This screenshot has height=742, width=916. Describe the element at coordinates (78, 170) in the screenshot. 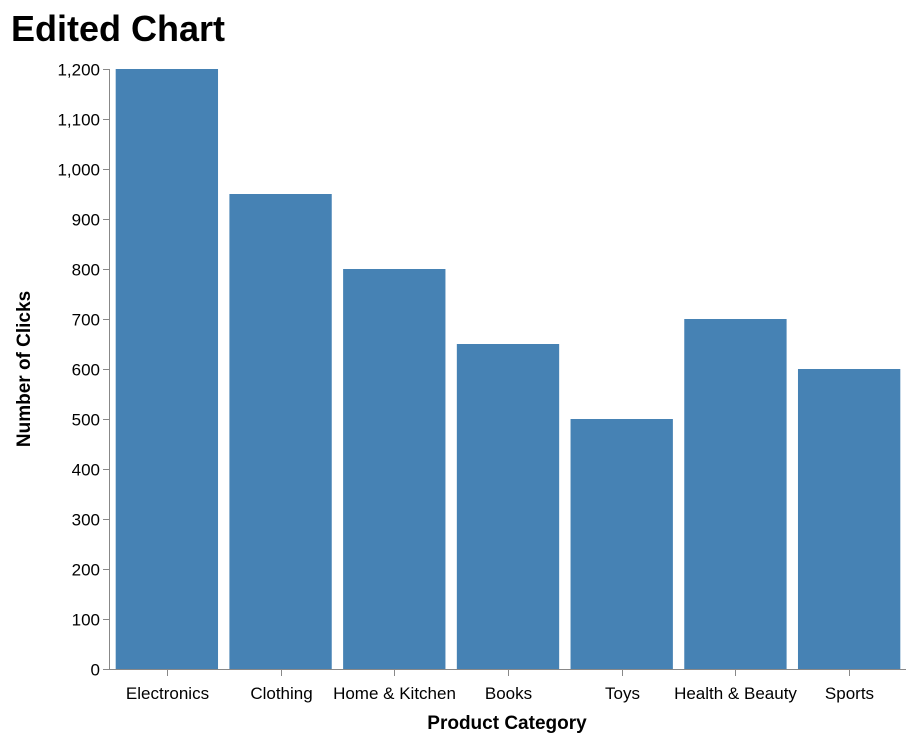

I see `y-tick-label: 1,000` at that location.